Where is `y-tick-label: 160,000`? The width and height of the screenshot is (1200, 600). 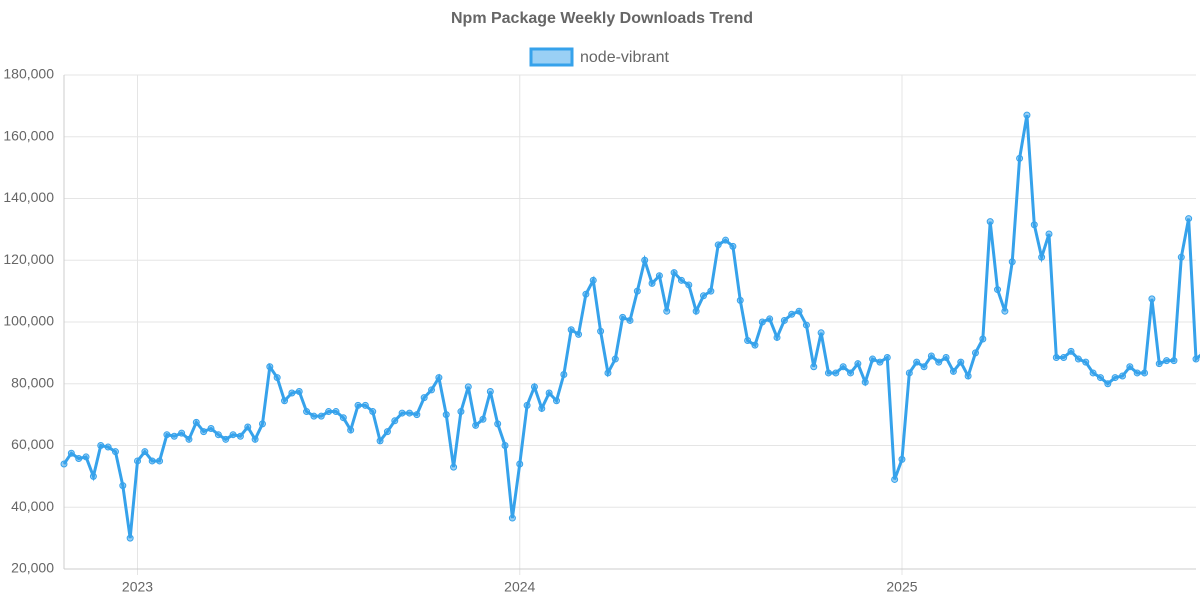 y-tick-label: 160,000 is located at coordinates (28, 135).